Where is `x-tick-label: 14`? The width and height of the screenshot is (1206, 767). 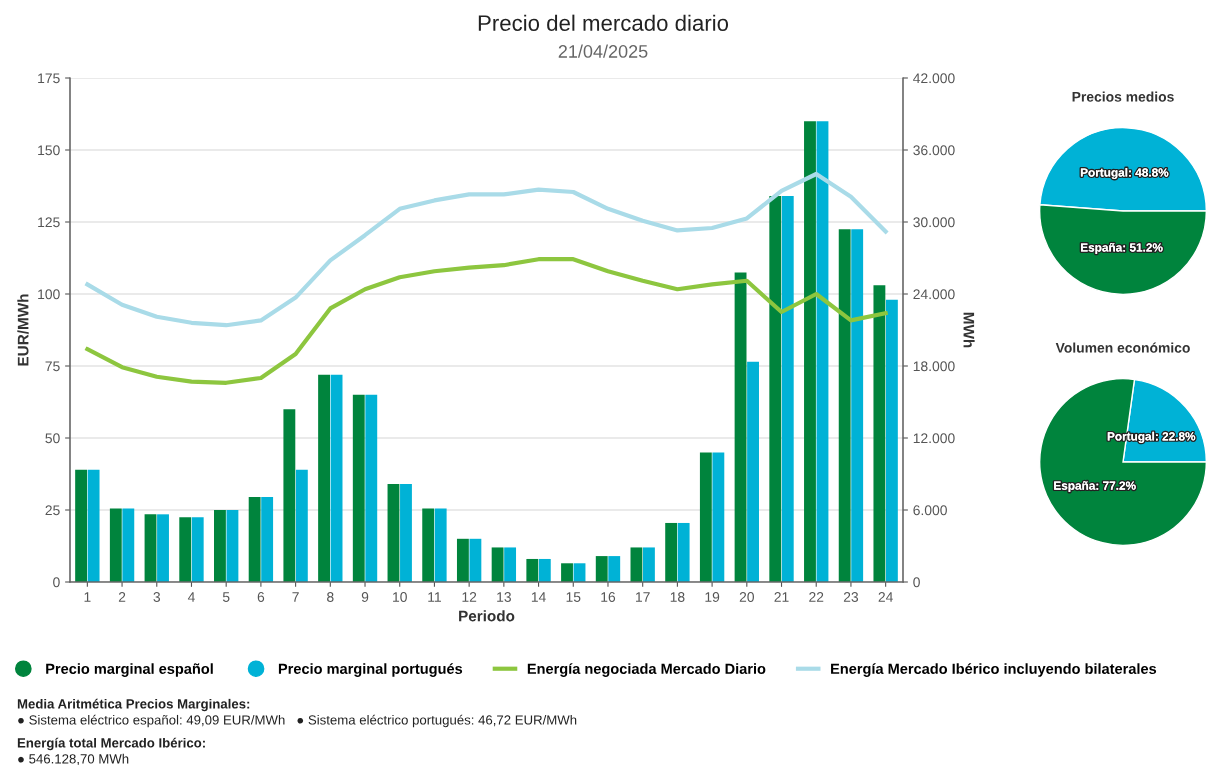 x-tick-label: 14 is located at coordinates (538, 597).